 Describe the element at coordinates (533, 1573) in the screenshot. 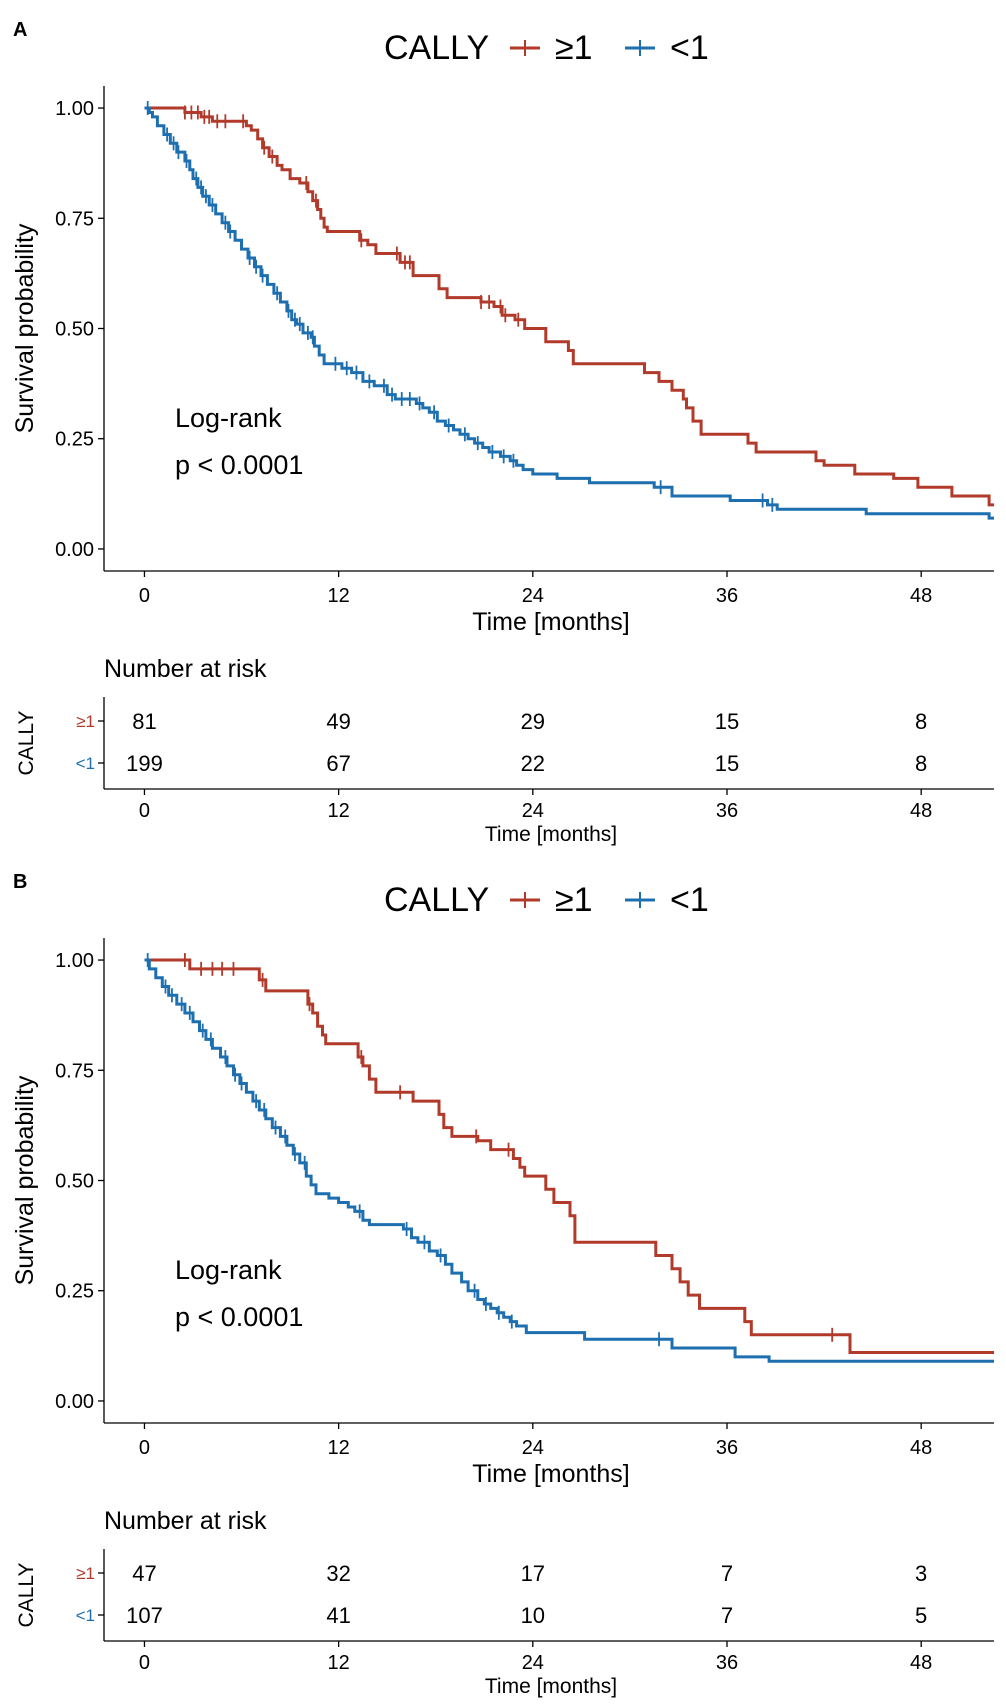

I see `risk-count: 17` at that location.